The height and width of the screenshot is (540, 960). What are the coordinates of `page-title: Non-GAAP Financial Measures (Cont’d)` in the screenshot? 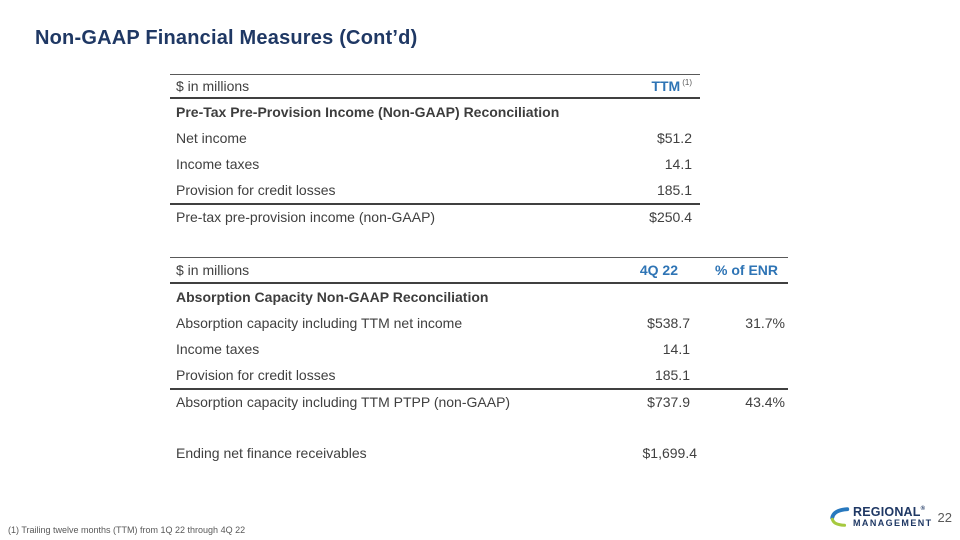 It's located at (226, 38).